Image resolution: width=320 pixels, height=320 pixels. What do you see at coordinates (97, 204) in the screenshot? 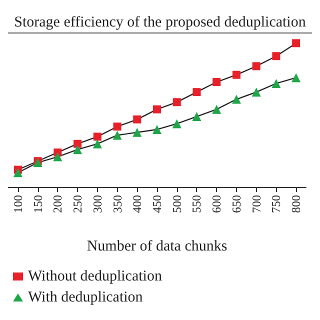
I see `x-tick-label: 300` at bounding box center [97, 204].